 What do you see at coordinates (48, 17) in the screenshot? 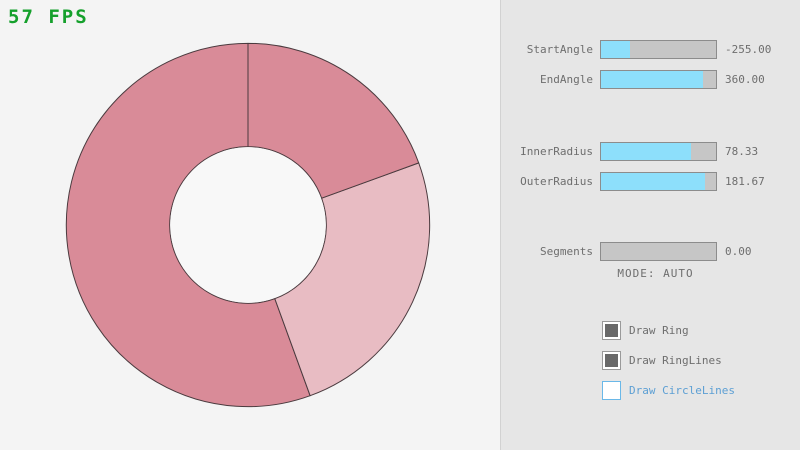
I see `fps-counter: 57 FPS` at bounding box center [48, 17].